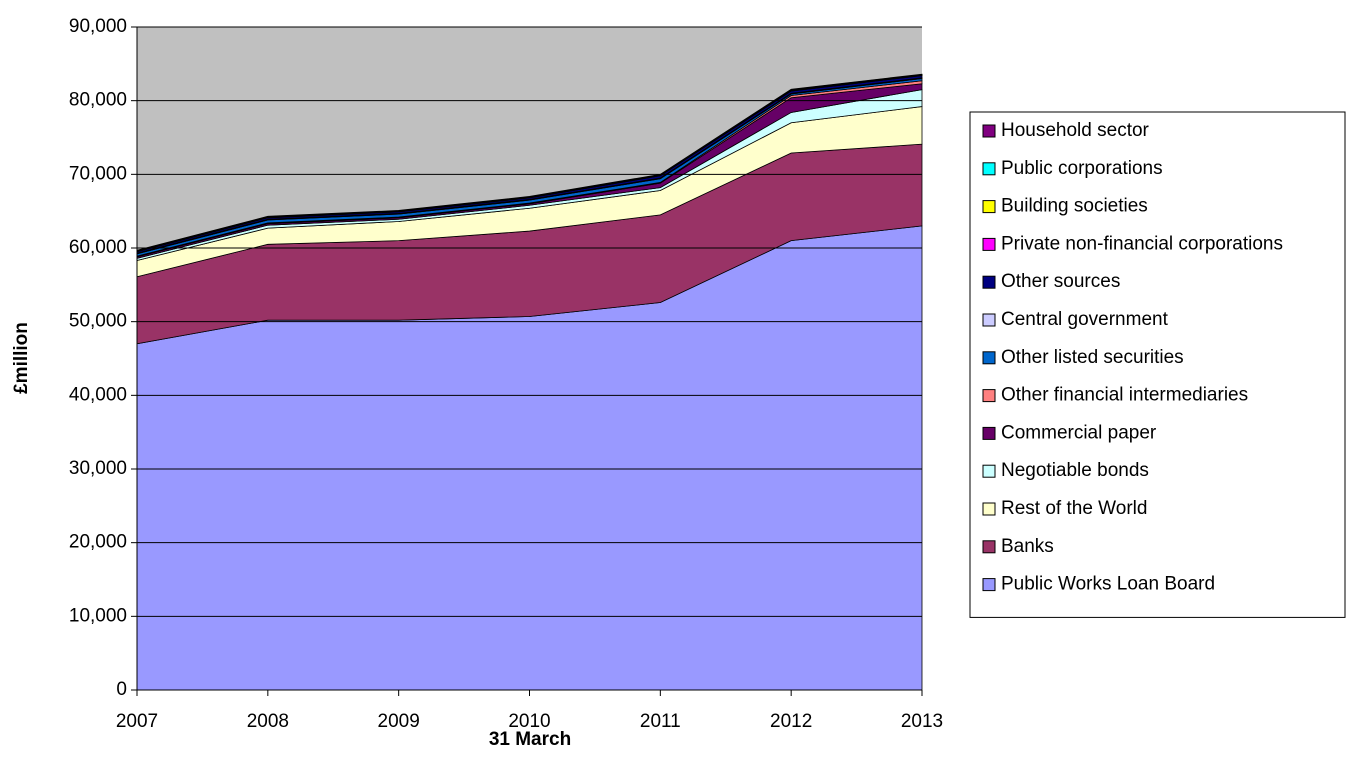 The image size is (1346, 780). What do you see at coordinates (922, 721) in the screenshot?
I see `x-tick-label: 2013` at bounding box center [922, 721].